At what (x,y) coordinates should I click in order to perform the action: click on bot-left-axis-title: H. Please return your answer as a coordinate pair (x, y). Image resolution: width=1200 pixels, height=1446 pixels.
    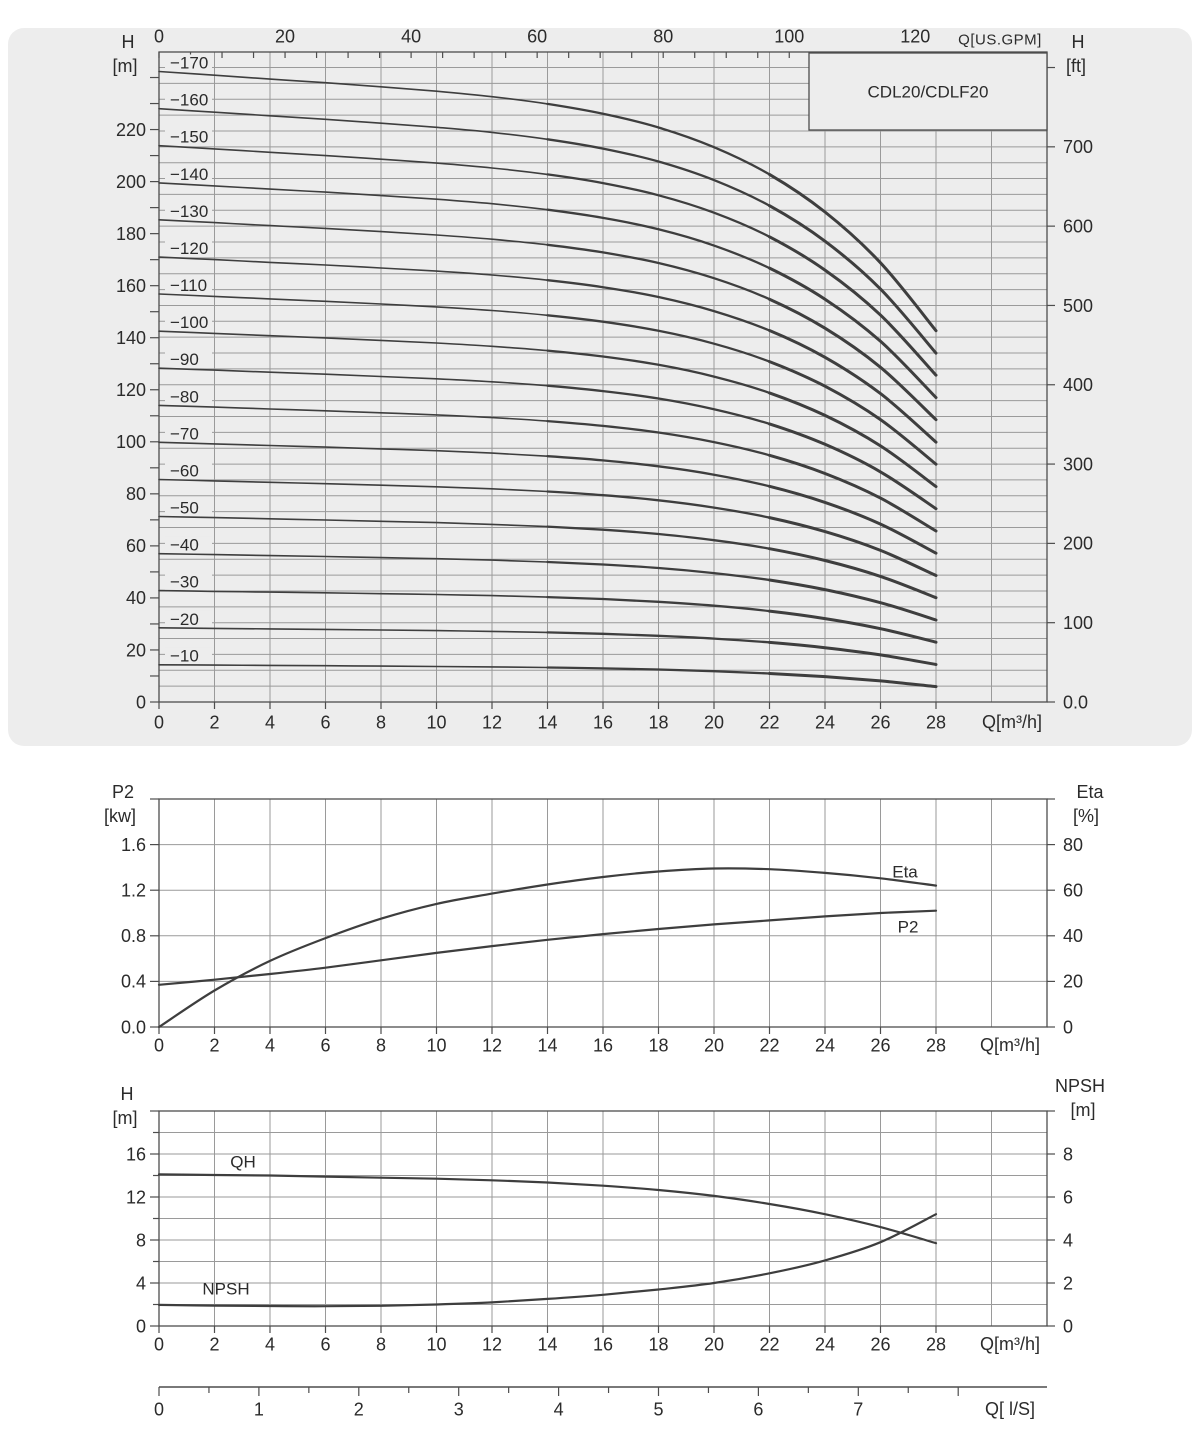
    Looking at the image, I should click on (127, 1094).